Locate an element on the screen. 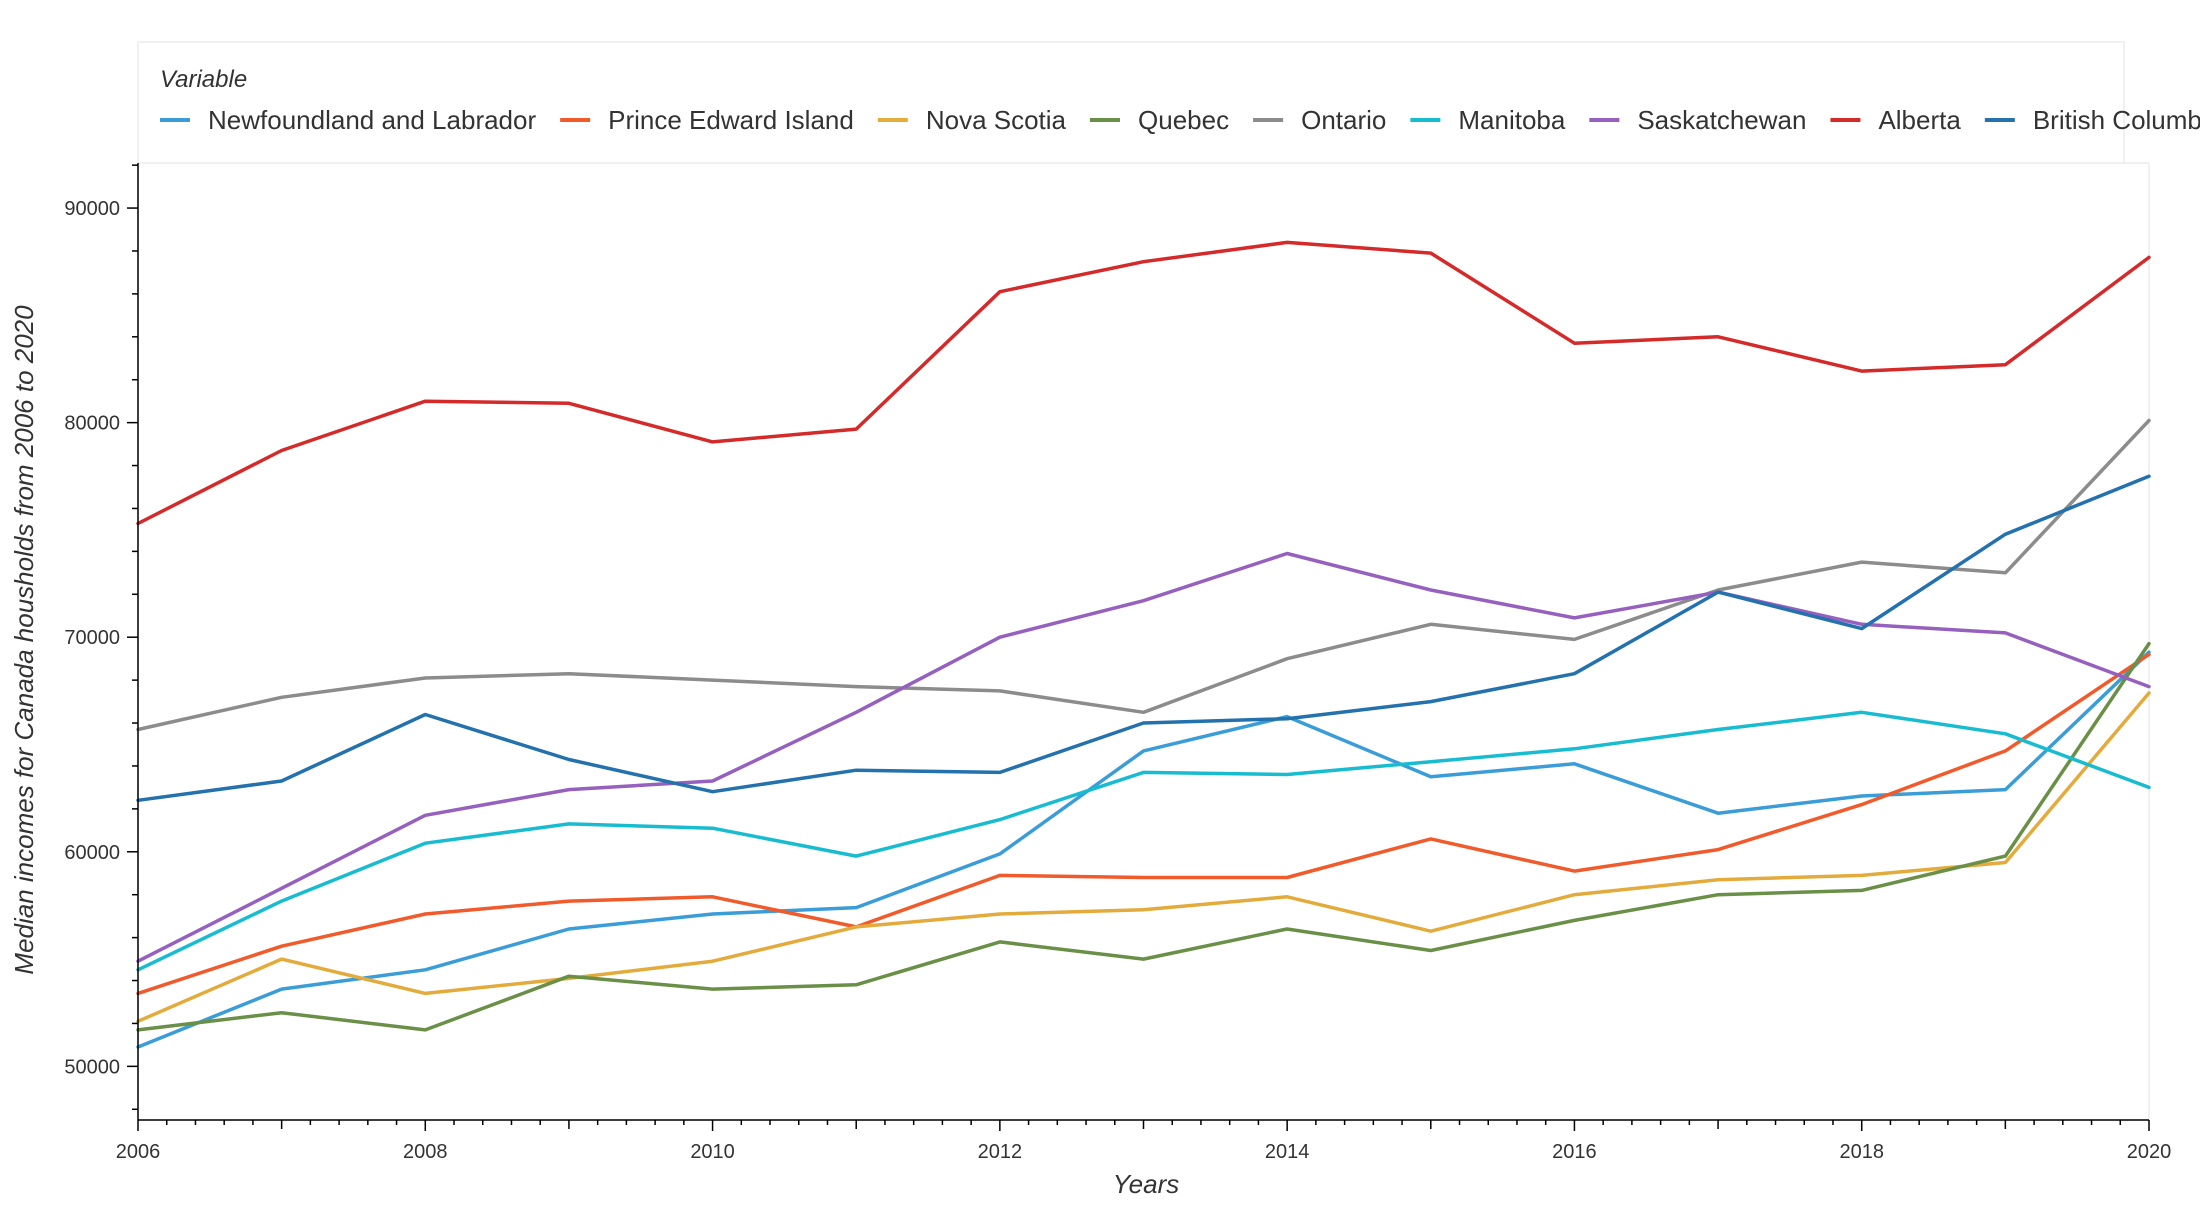 The height and width of the screenshot is (1205, 2200). legend-item-nova-scotia: Nova Scotia is located at coordinates (972, 120).